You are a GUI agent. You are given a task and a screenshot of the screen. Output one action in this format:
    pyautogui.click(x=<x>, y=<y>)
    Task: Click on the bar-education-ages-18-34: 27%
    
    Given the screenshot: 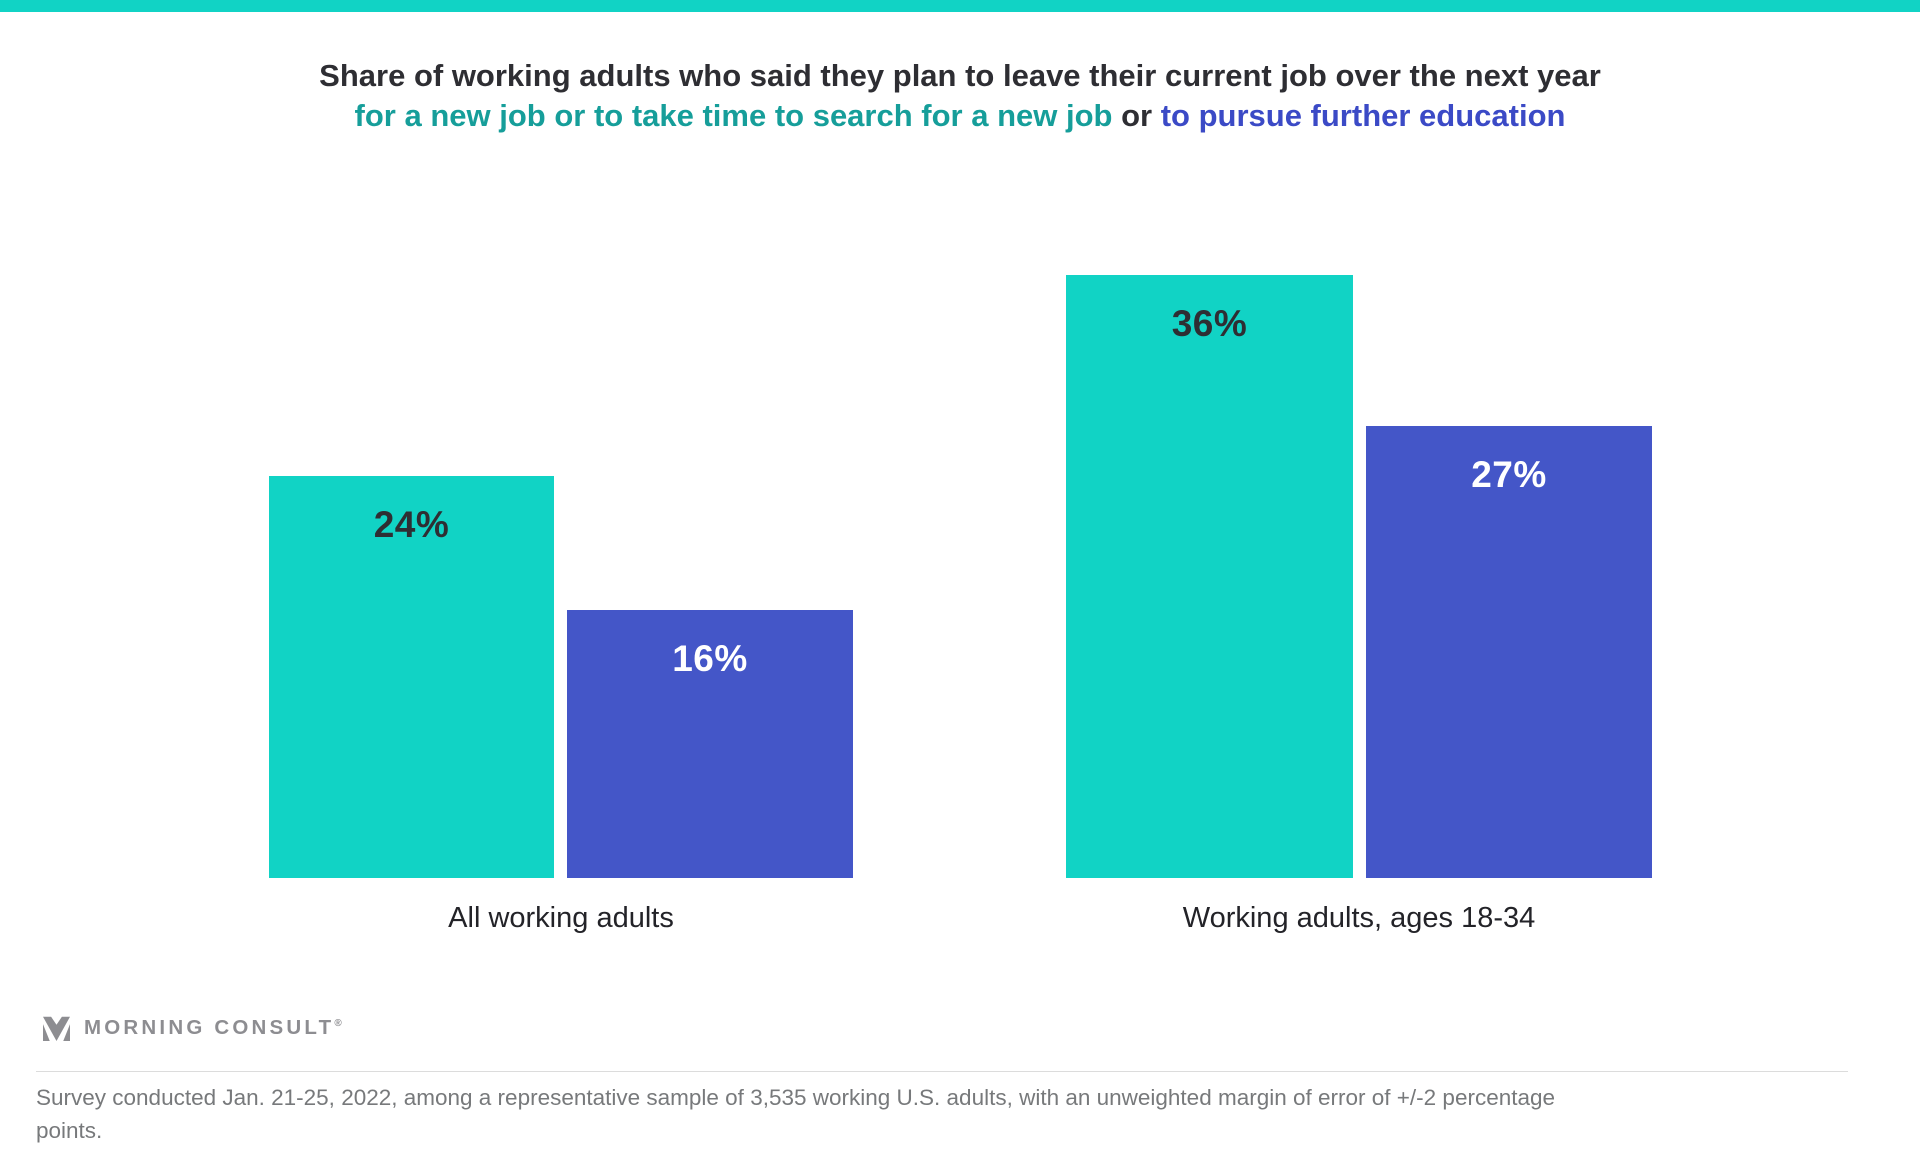 What is the action you would take?
    pyautogui.click(x=1509, y=652)
    